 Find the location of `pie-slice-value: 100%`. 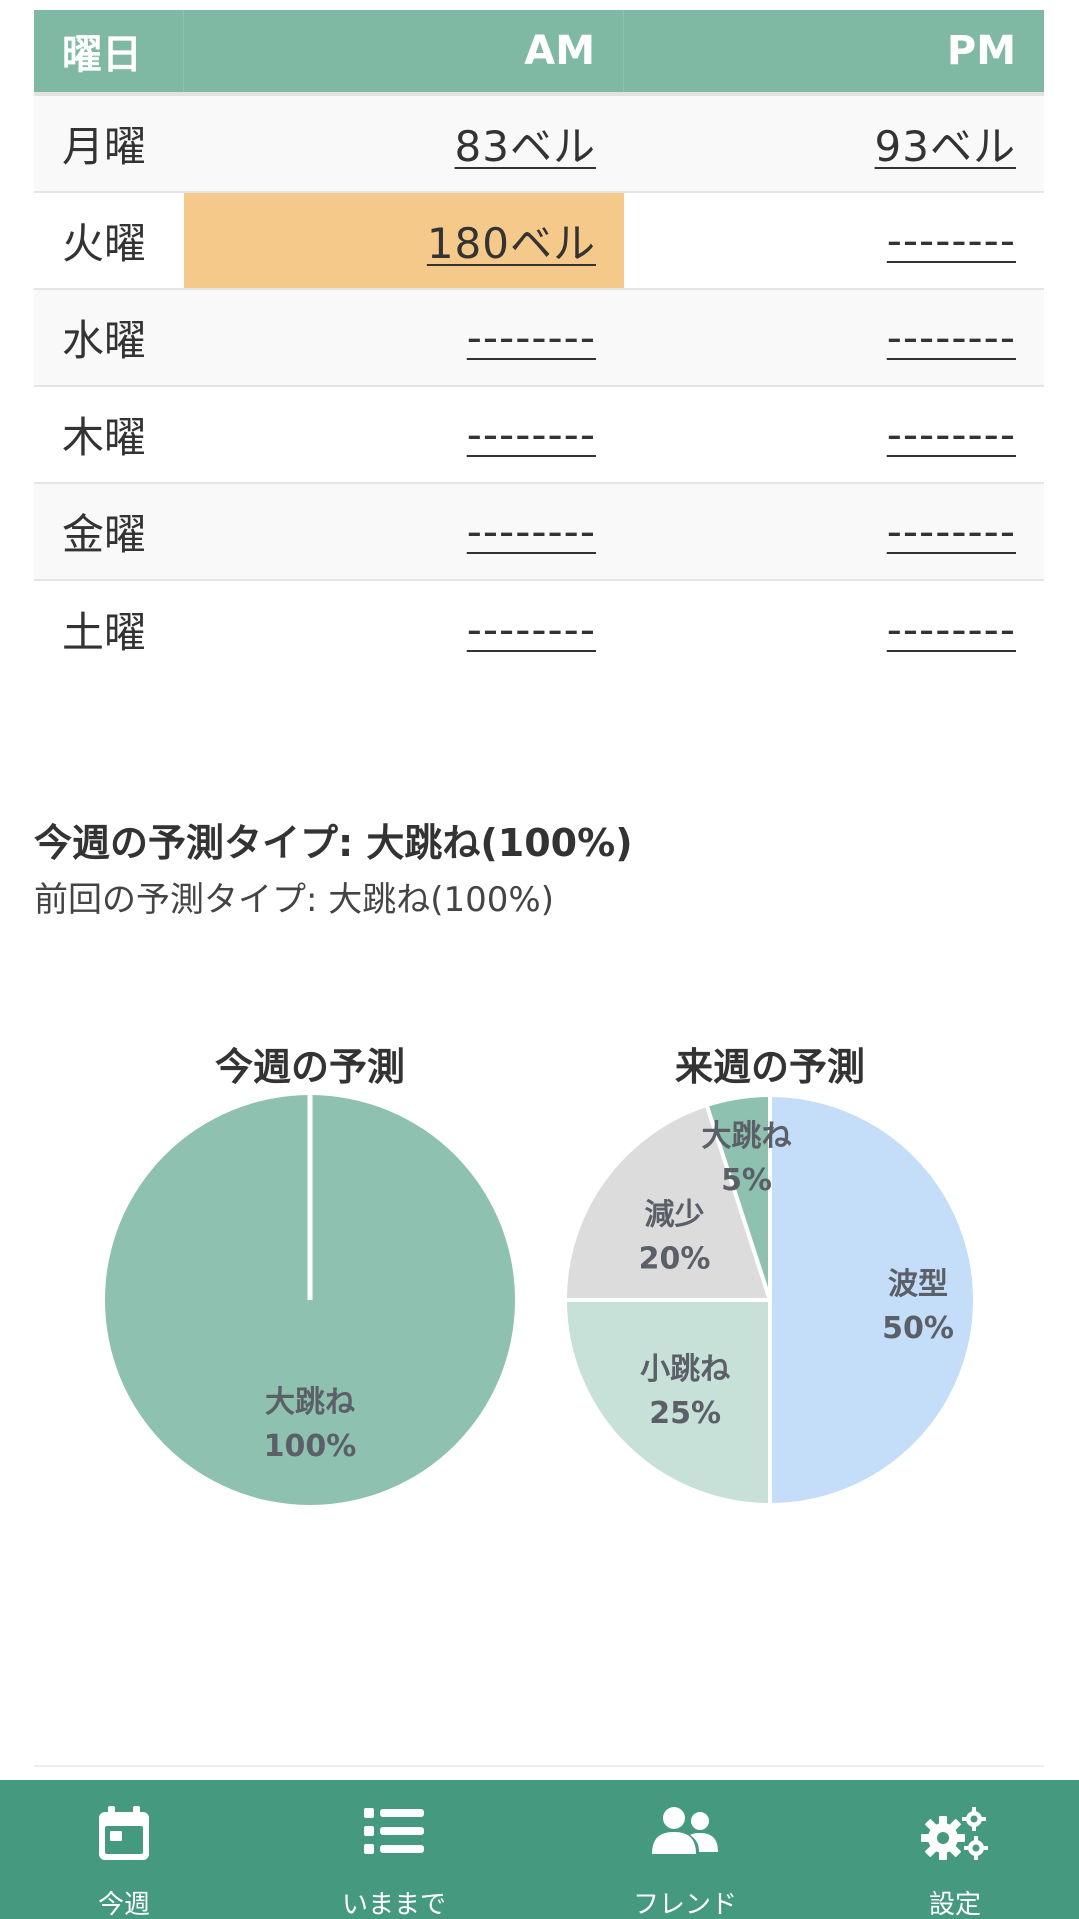

pie-slice-value: 100% is located at coordinates (310, 1446).